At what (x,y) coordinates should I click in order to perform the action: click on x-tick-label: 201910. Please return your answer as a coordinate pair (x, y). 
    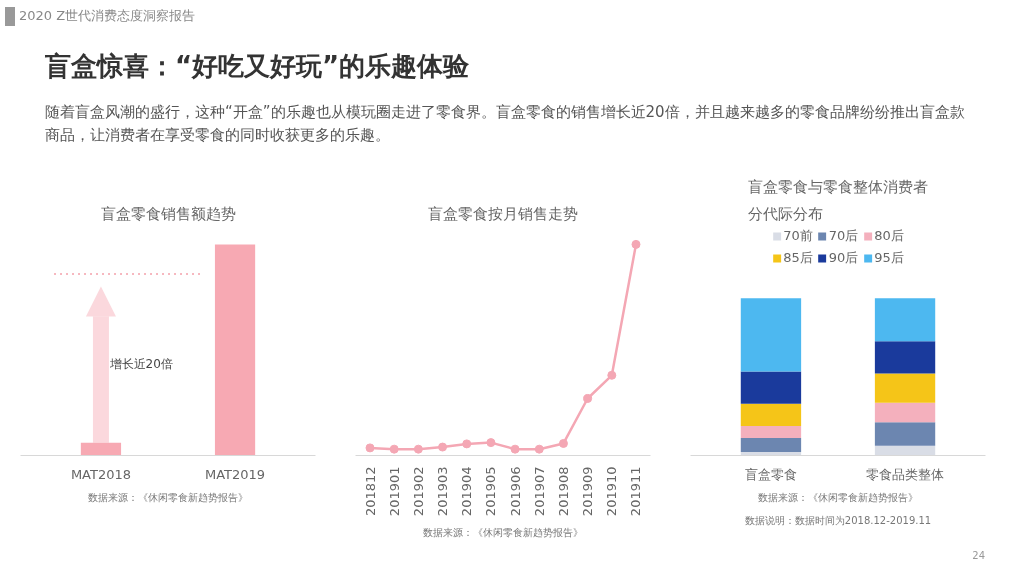
    Looking at the image, I should click on (612, 491).